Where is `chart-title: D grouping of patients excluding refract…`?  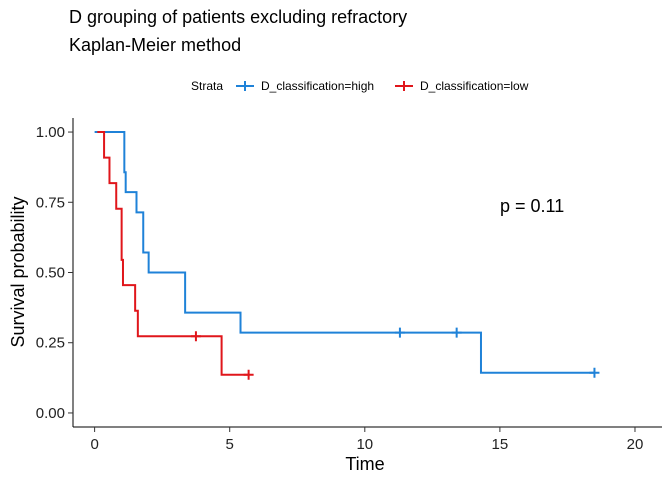
chart-title: D grouping of patients excluding refract… is located at coordinates (238, 17).